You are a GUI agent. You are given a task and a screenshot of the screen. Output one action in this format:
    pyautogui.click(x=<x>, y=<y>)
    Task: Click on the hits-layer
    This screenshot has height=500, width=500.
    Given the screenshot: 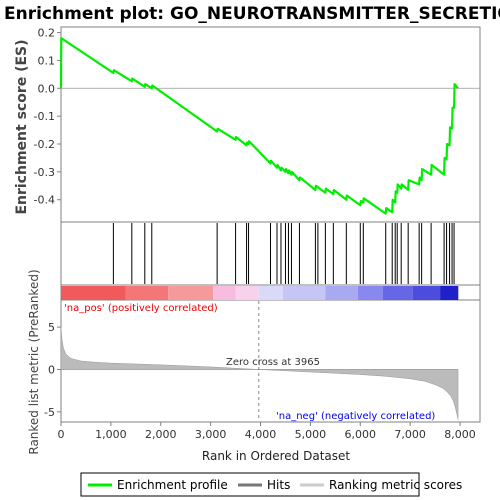 What is the action you would take?
    pyautogui.click(x=283, y=253)
    